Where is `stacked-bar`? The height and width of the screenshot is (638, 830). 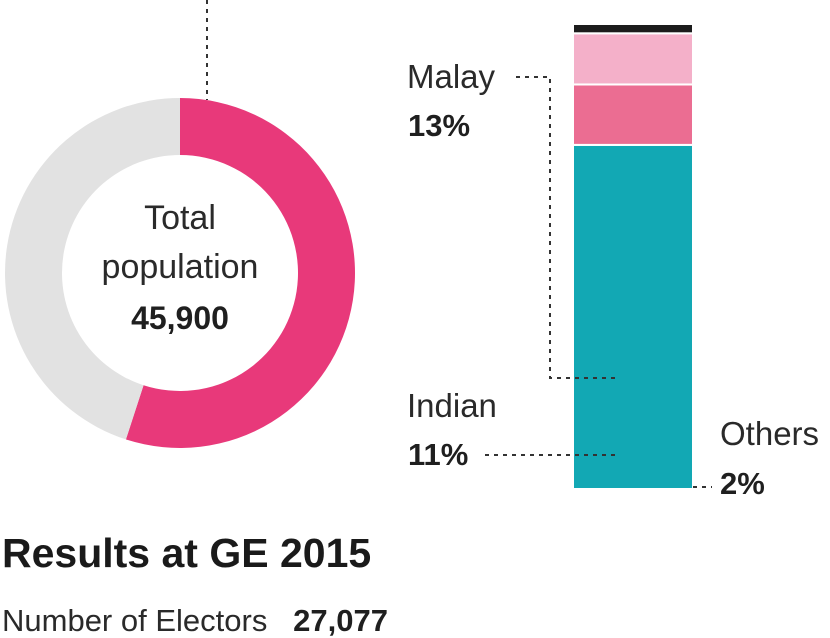
stacked-bar is located at coordinates (633, 256).